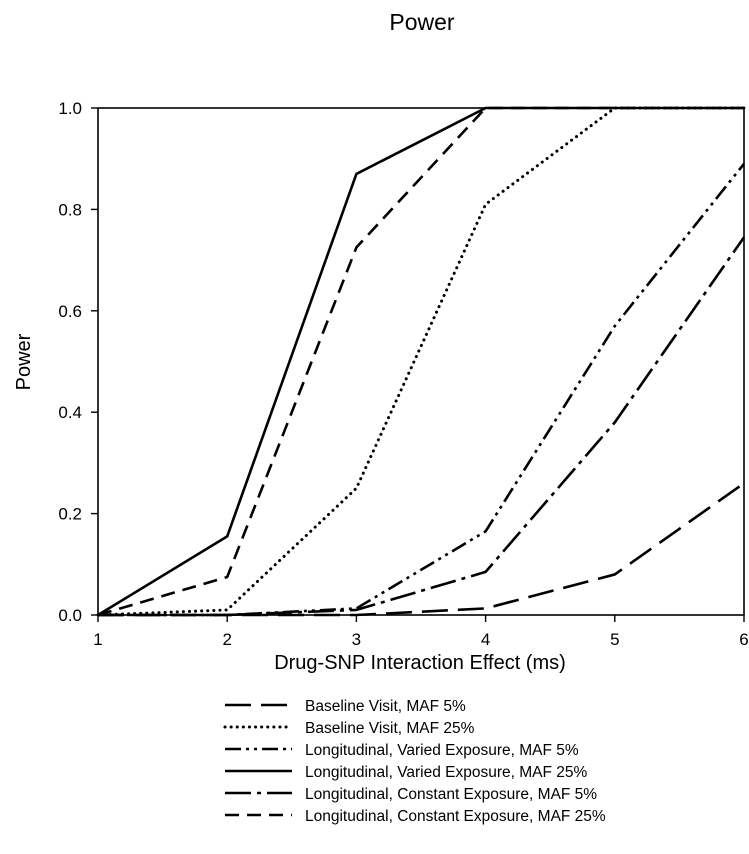 This screenshot has width=749, height=854. What do you see at coordinates (24, 361) in the screenshot?
I see `y-axis-label: Power` at bounding box center [24, 361].